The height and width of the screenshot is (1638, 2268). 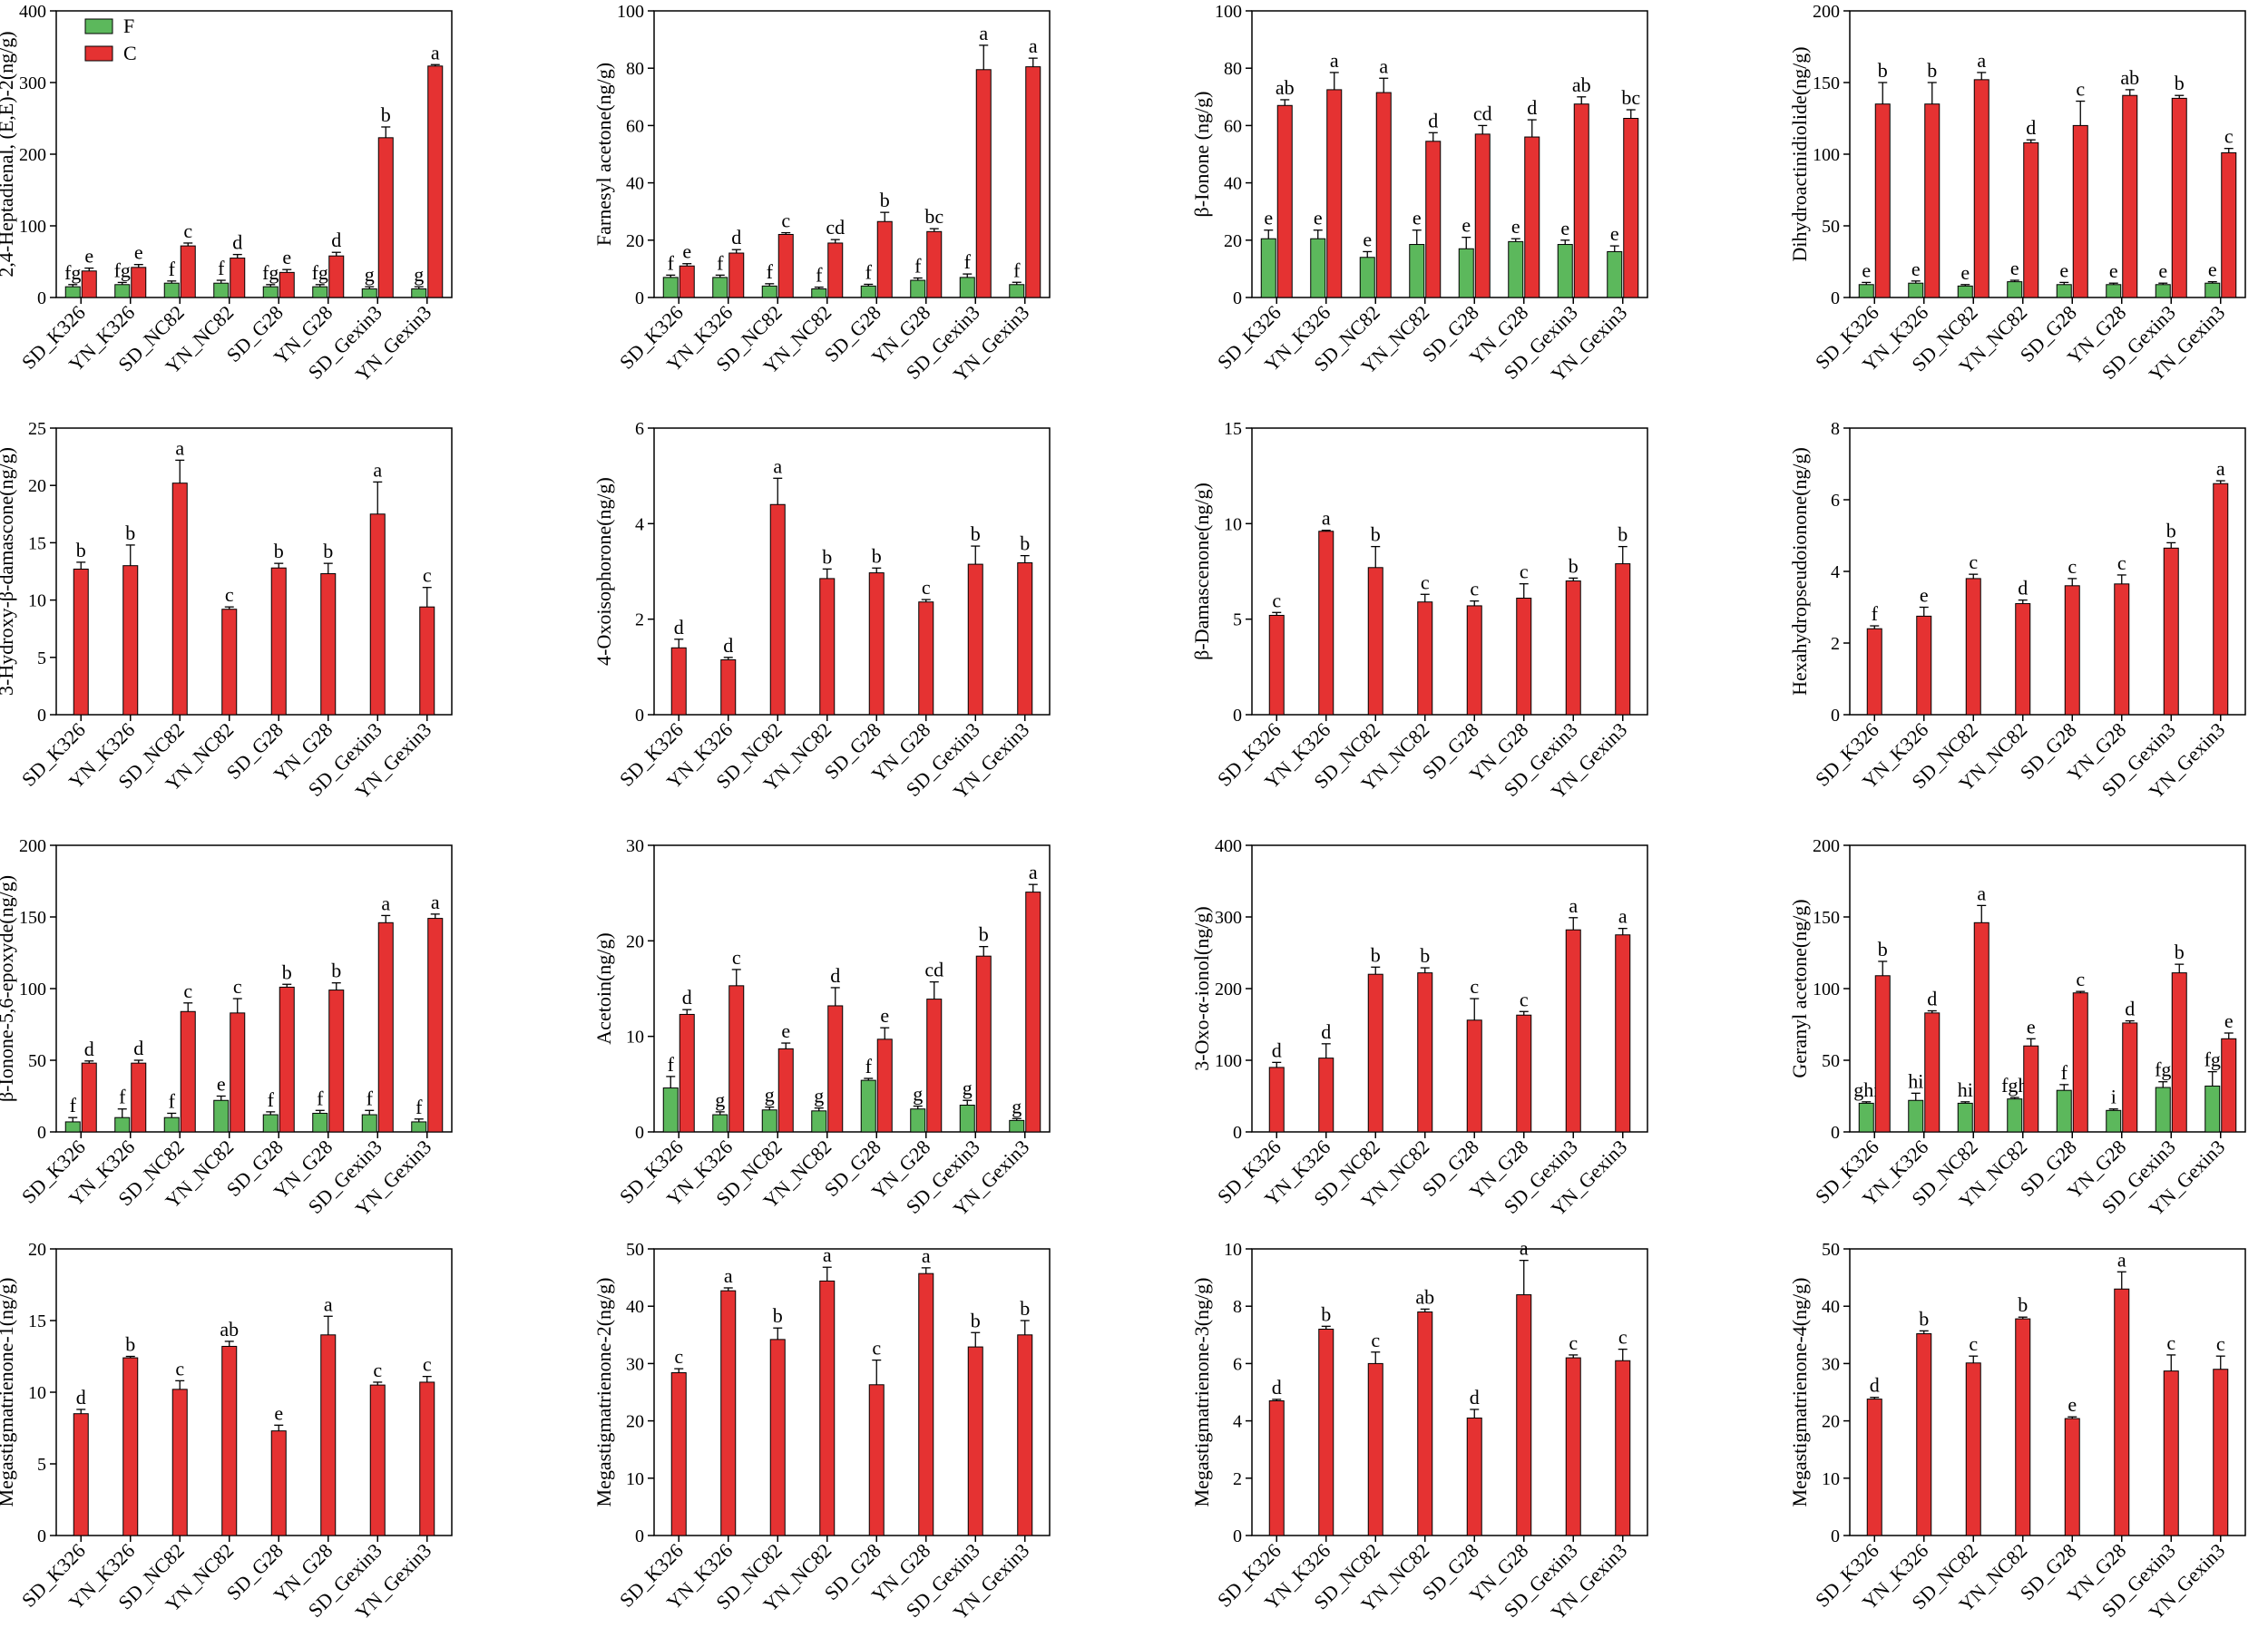 I want to click on y-tick-label: 60, so click(x=1233, y=126).